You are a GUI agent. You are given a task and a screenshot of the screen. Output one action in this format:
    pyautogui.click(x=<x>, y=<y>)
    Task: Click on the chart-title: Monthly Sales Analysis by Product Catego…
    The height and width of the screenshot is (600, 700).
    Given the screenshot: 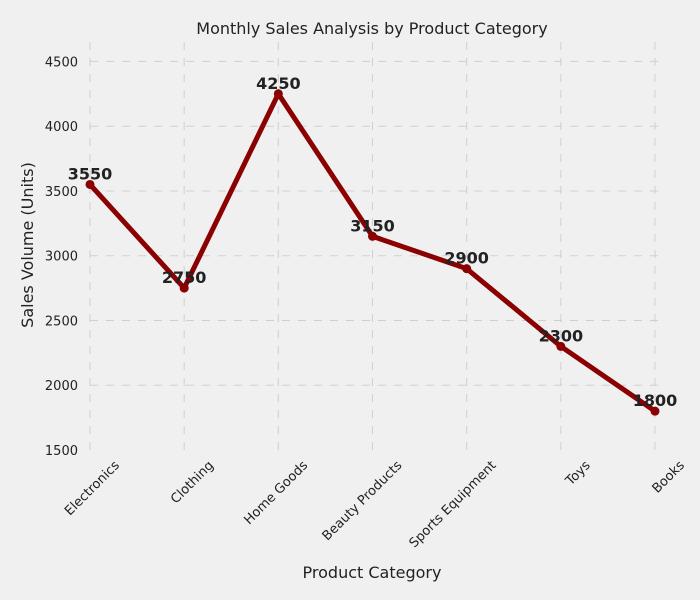 What is the action you would take?
    pyautogui.click(x=371, y=28)
    